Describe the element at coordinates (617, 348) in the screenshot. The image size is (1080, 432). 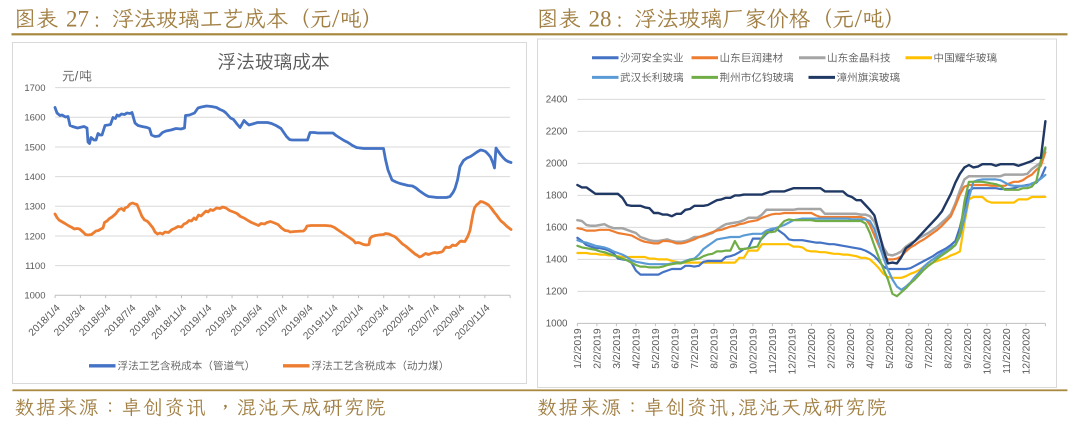
I see `svg-text: 3/2/2019` at that location.